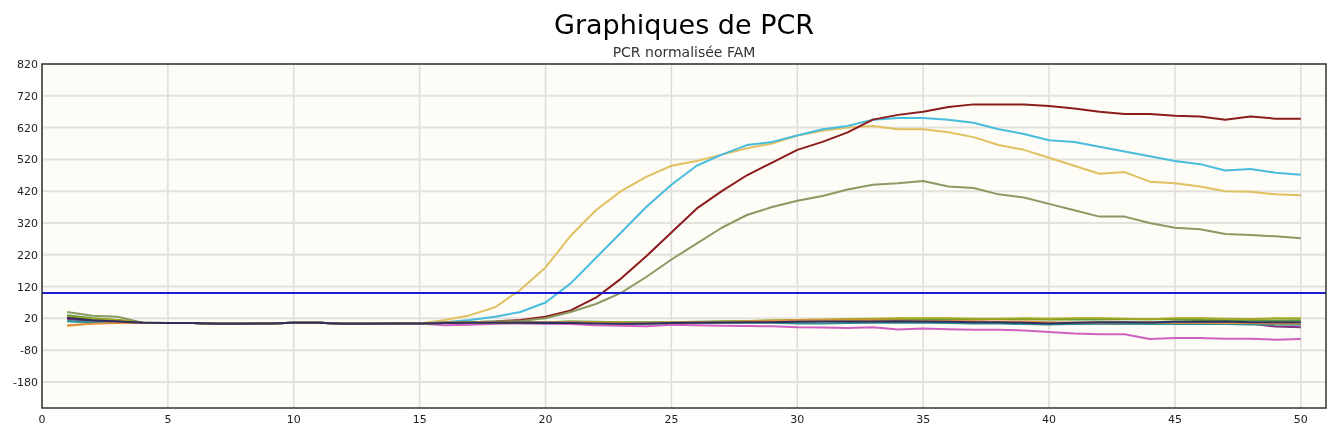 The width and height of the screenshot is (1336, 431). I want to click on y-tick-label: -180, so click(25, 382).